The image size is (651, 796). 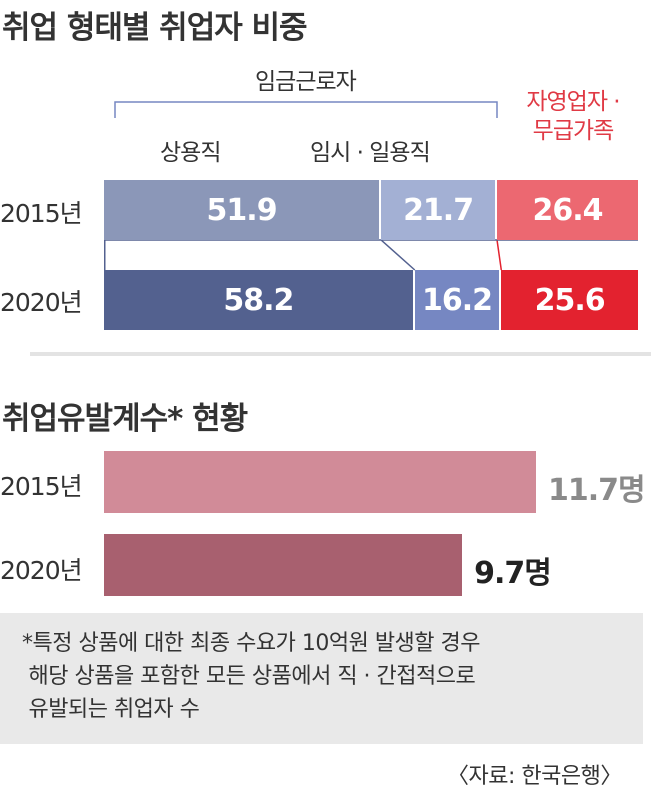 I want to click on connector-line-b, so click(x=398, y=255).